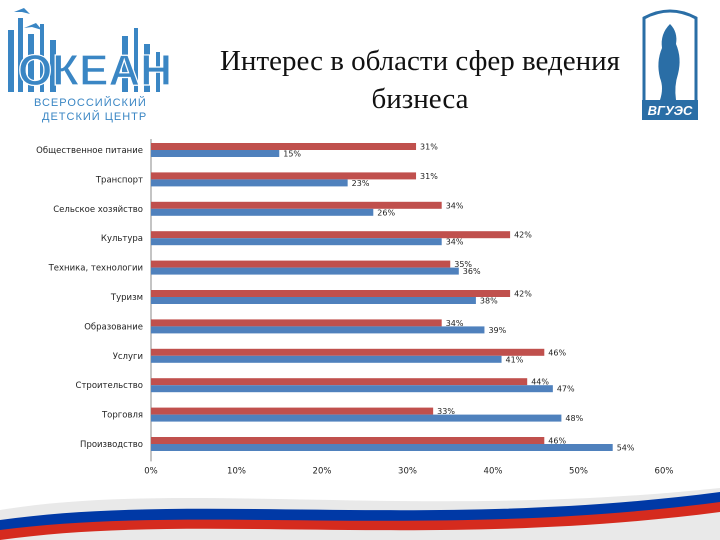 The height and width of the screenshot is (540, 720). Describe the element at coordinates (420, 99) in the screenshot. I see `title-line-2: бизнеса` at that location.